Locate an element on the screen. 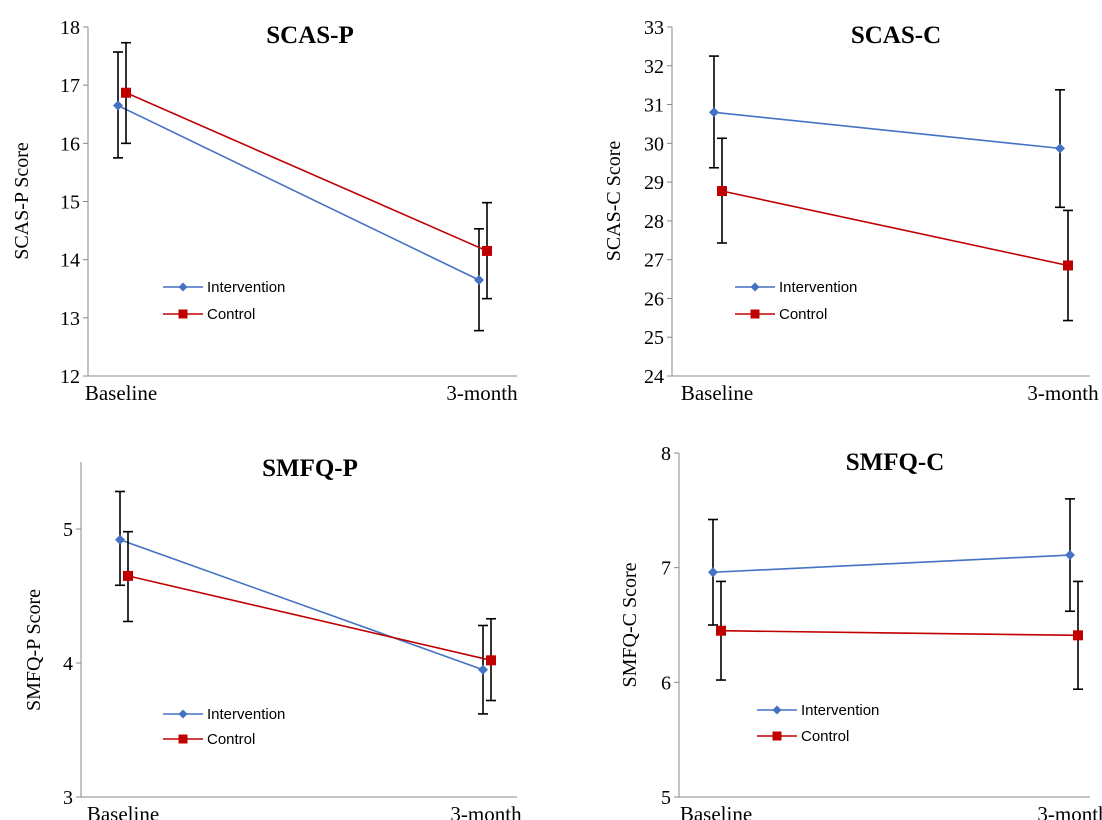  y-tick-label: 18 is located at coordinates (70, 28).